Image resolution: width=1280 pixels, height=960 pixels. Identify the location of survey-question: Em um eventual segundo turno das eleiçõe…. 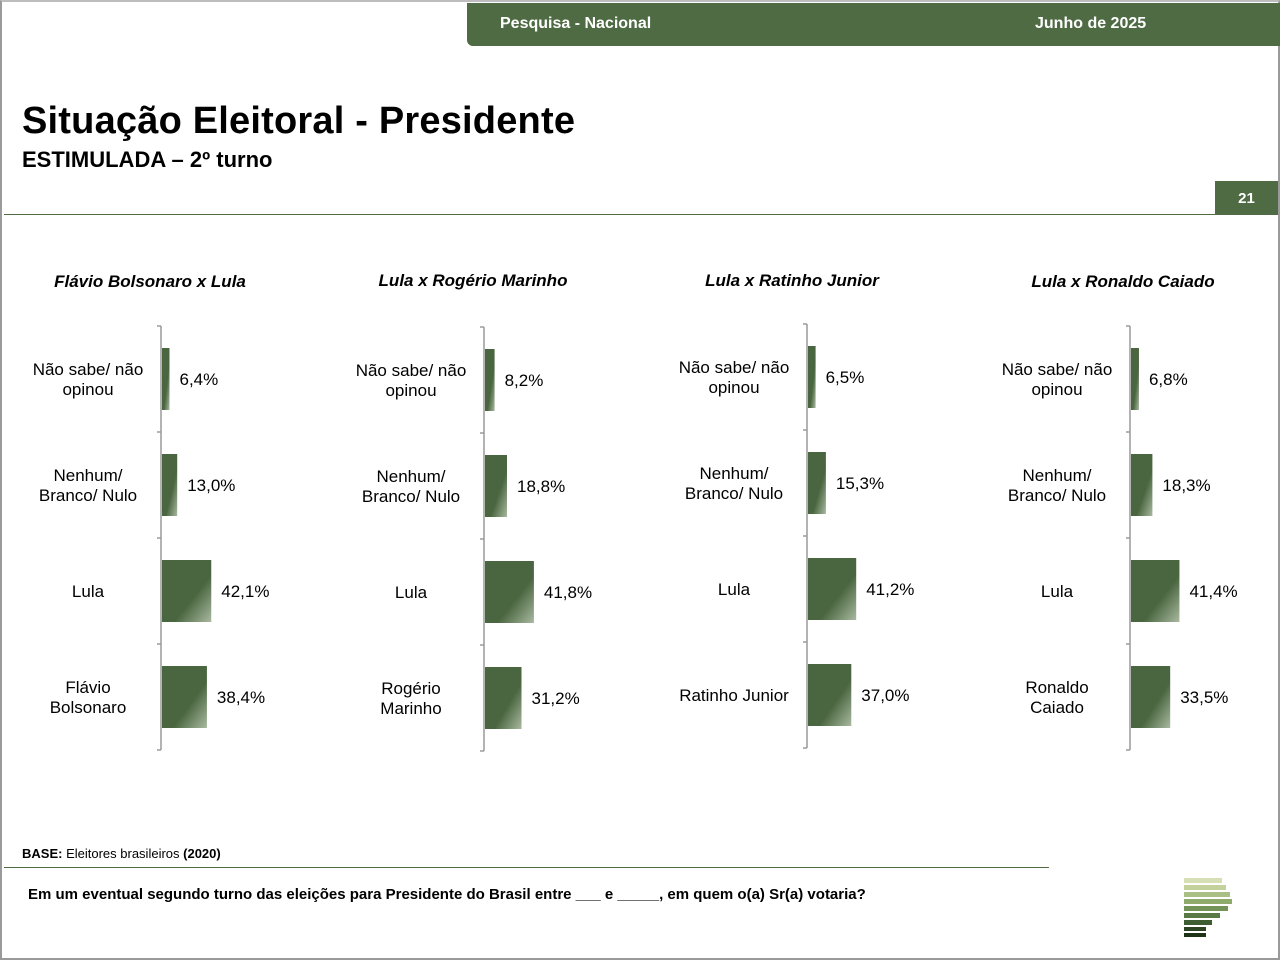
(447, 894).